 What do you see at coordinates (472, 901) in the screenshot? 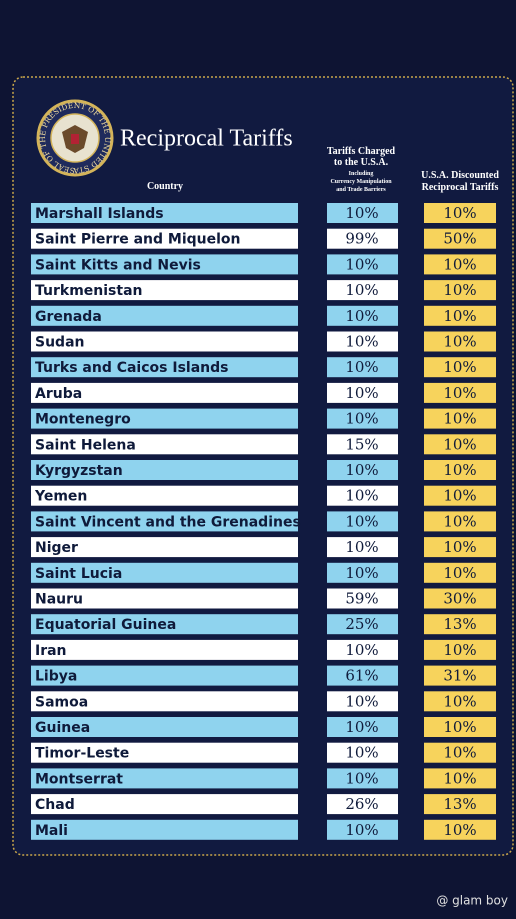
I see `watermark: @ glam boy` at bounding box center [472, 901].